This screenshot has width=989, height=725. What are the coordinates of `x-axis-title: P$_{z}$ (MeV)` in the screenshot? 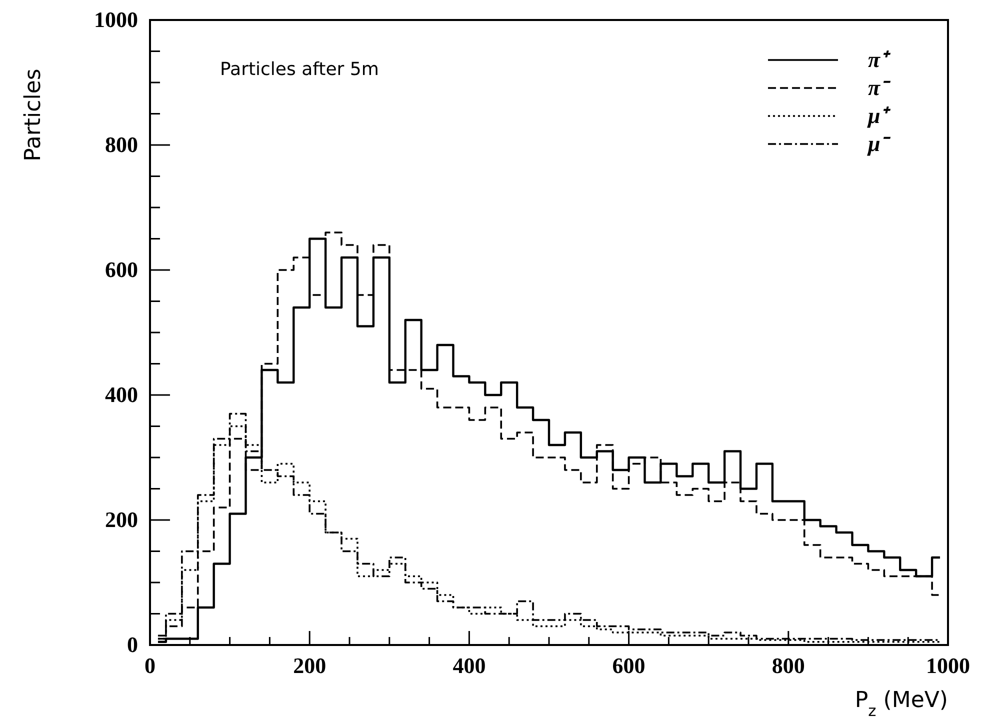 It's located at (901, 704).